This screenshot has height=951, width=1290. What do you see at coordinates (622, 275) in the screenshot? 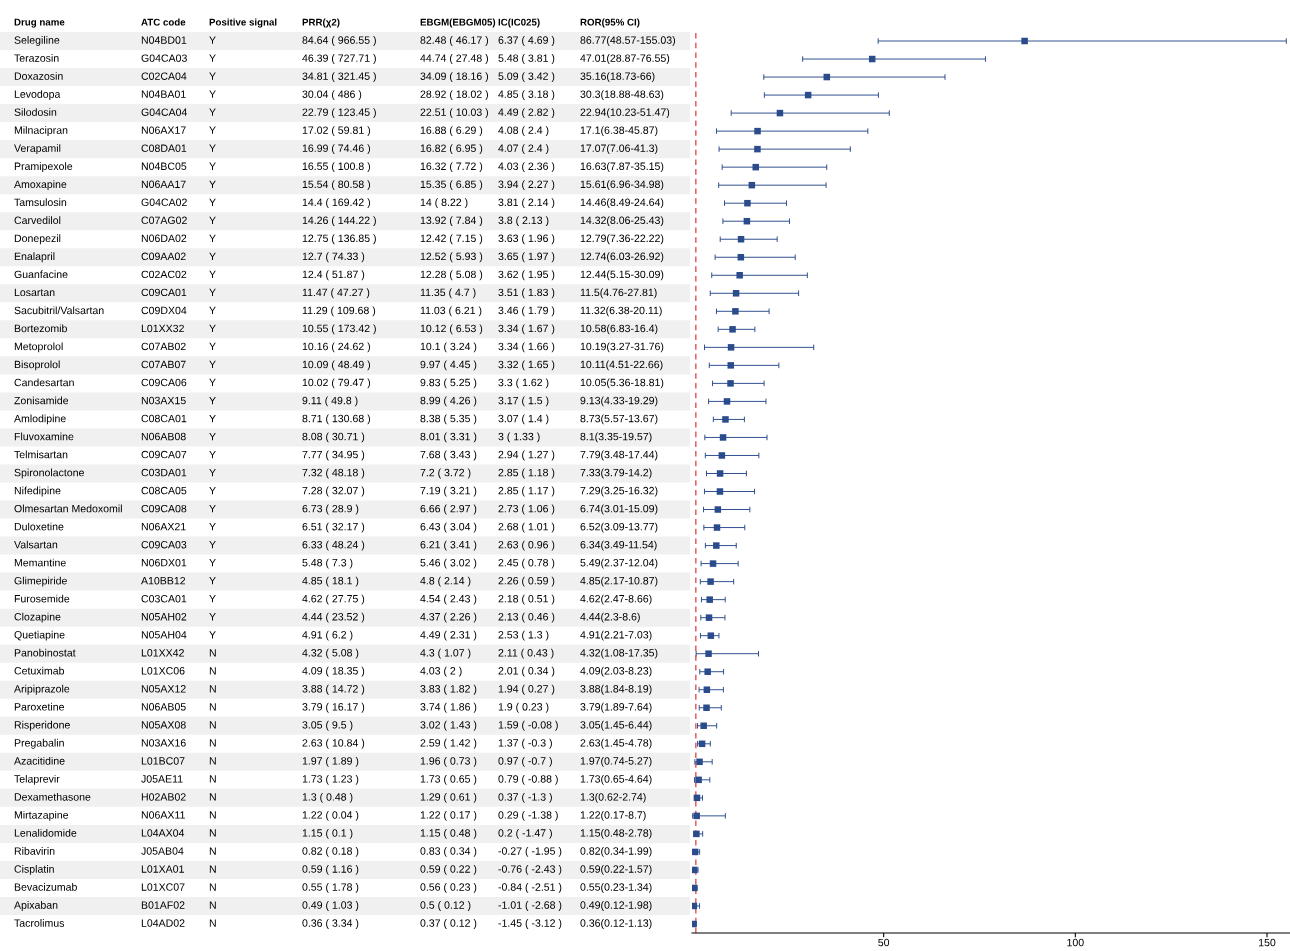
I see `text: 12.44(5.15-30.09)` at bounding box center [622, 275].